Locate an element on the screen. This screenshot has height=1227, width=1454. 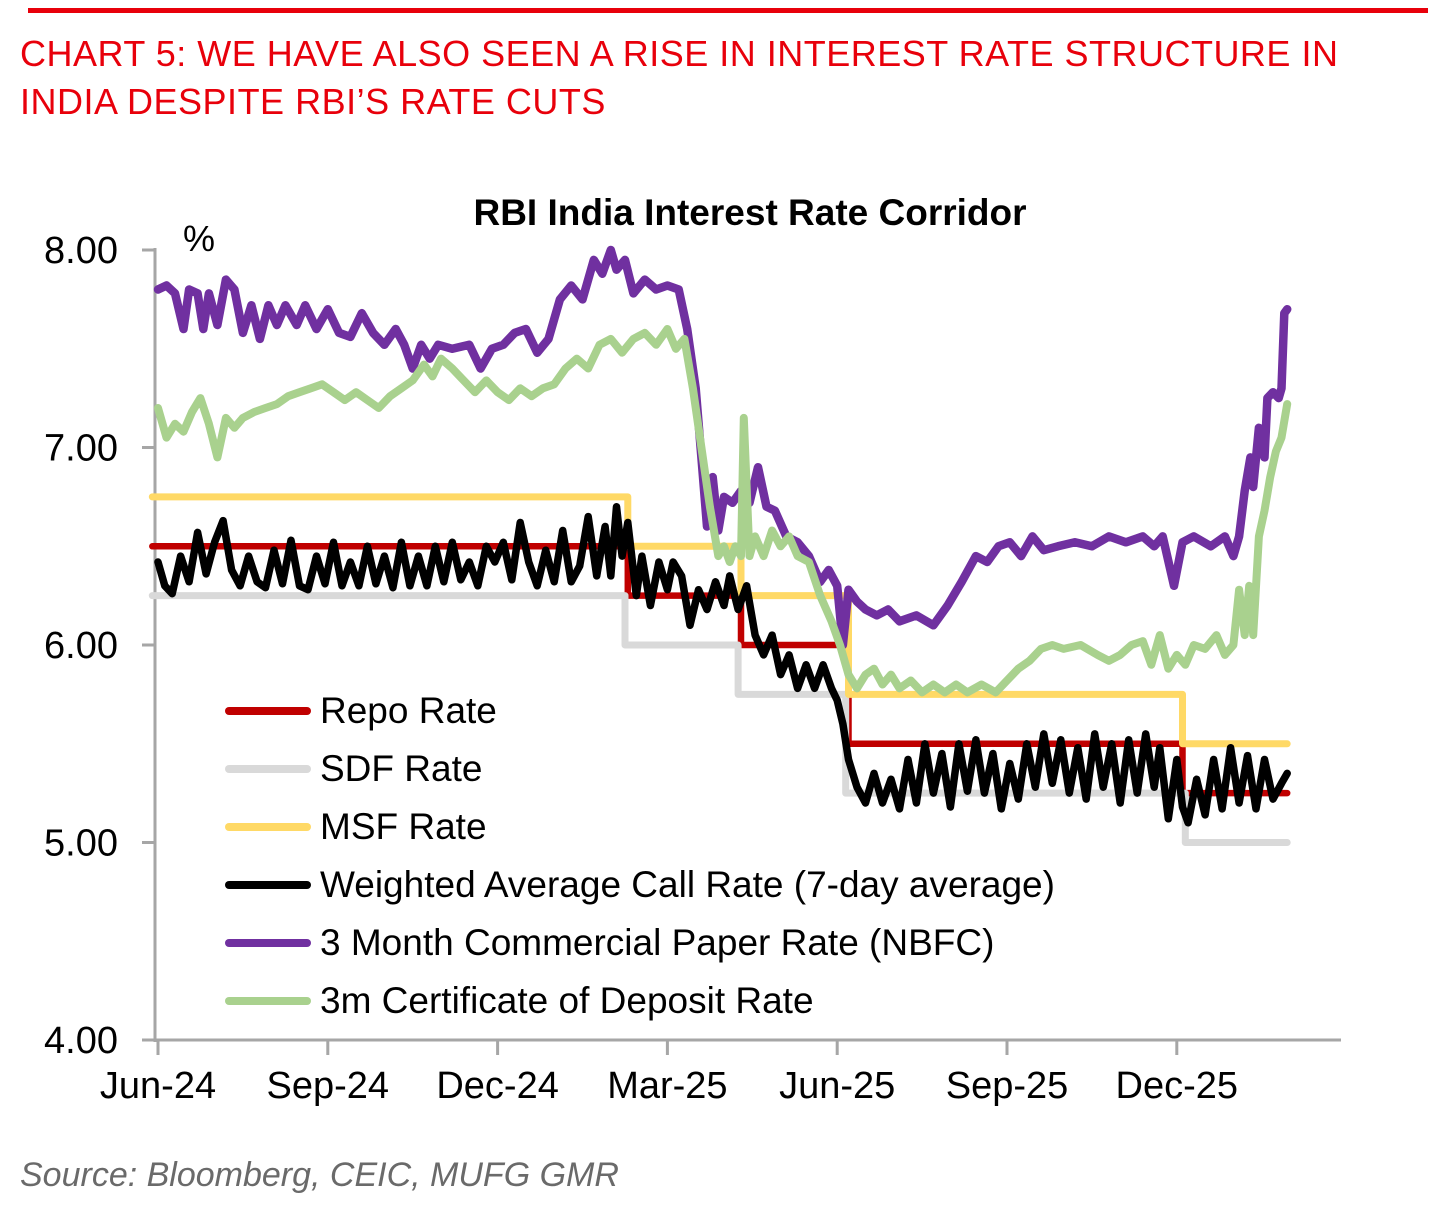
x-tick-label: Mar-25 is located at coordinates (667, 1086).